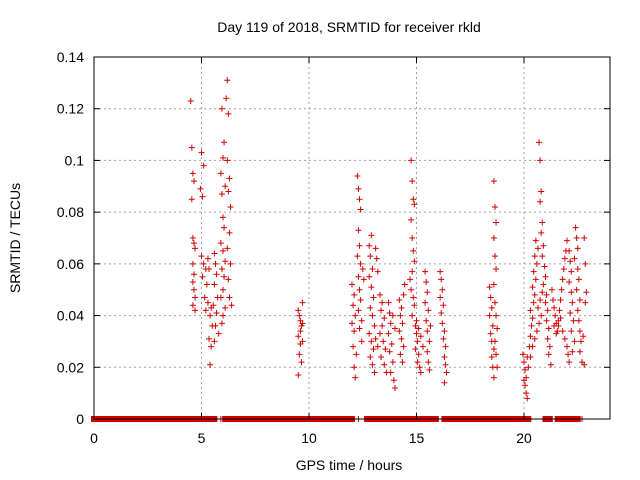 The width and height of the screenshot is (640, 480). I want to click on y-tick-label: 0.02, so click(70, 367).